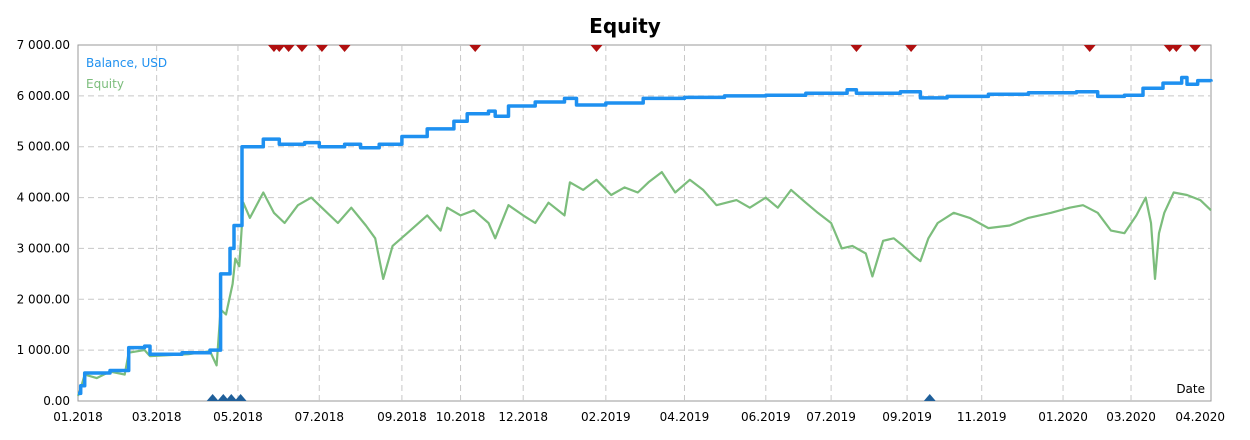 The width and height of the screenshot is (1250, 440). What do you see at coordinates (1200, 417) in the screenshot?
I see `x-tick-label: 04.2020` at bounding box center [1200, 417].